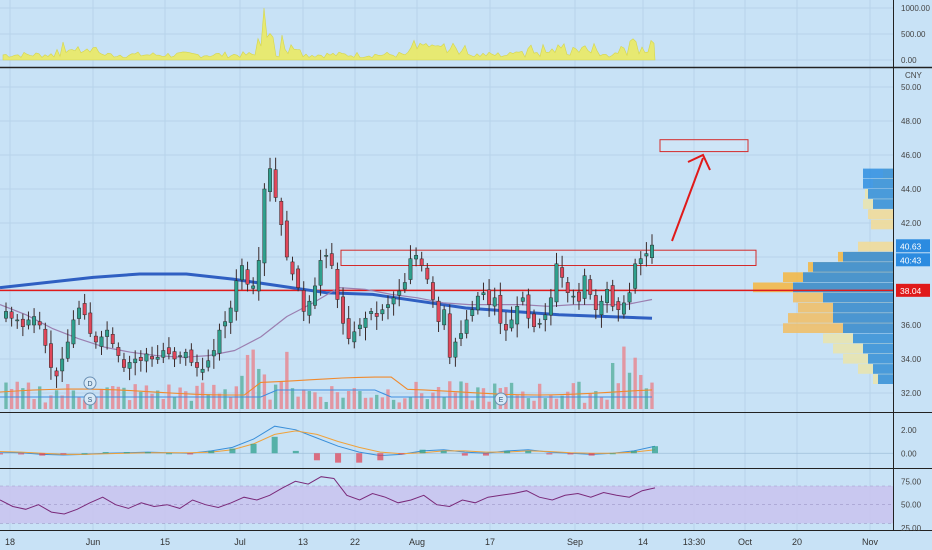 Image resolution: width=932 pixels, height=550 pixels. Describe the element at coordinates (446, 444) in the screenshot. I see `macd-panel` at that location.